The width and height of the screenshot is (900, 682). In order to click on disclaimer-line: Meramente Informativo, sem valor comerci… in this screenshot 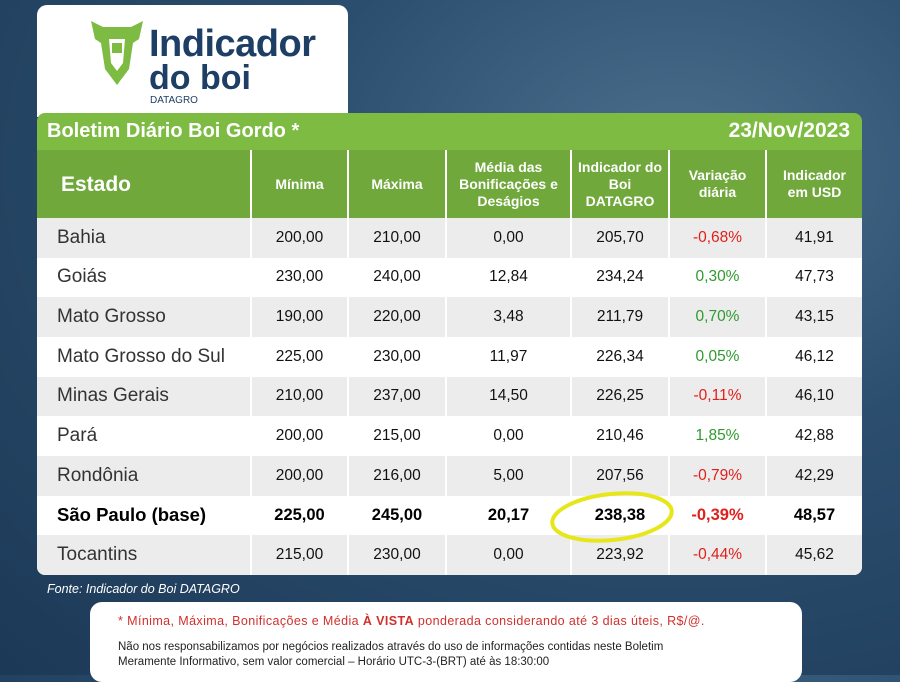, I will do `click(334, 662)`.